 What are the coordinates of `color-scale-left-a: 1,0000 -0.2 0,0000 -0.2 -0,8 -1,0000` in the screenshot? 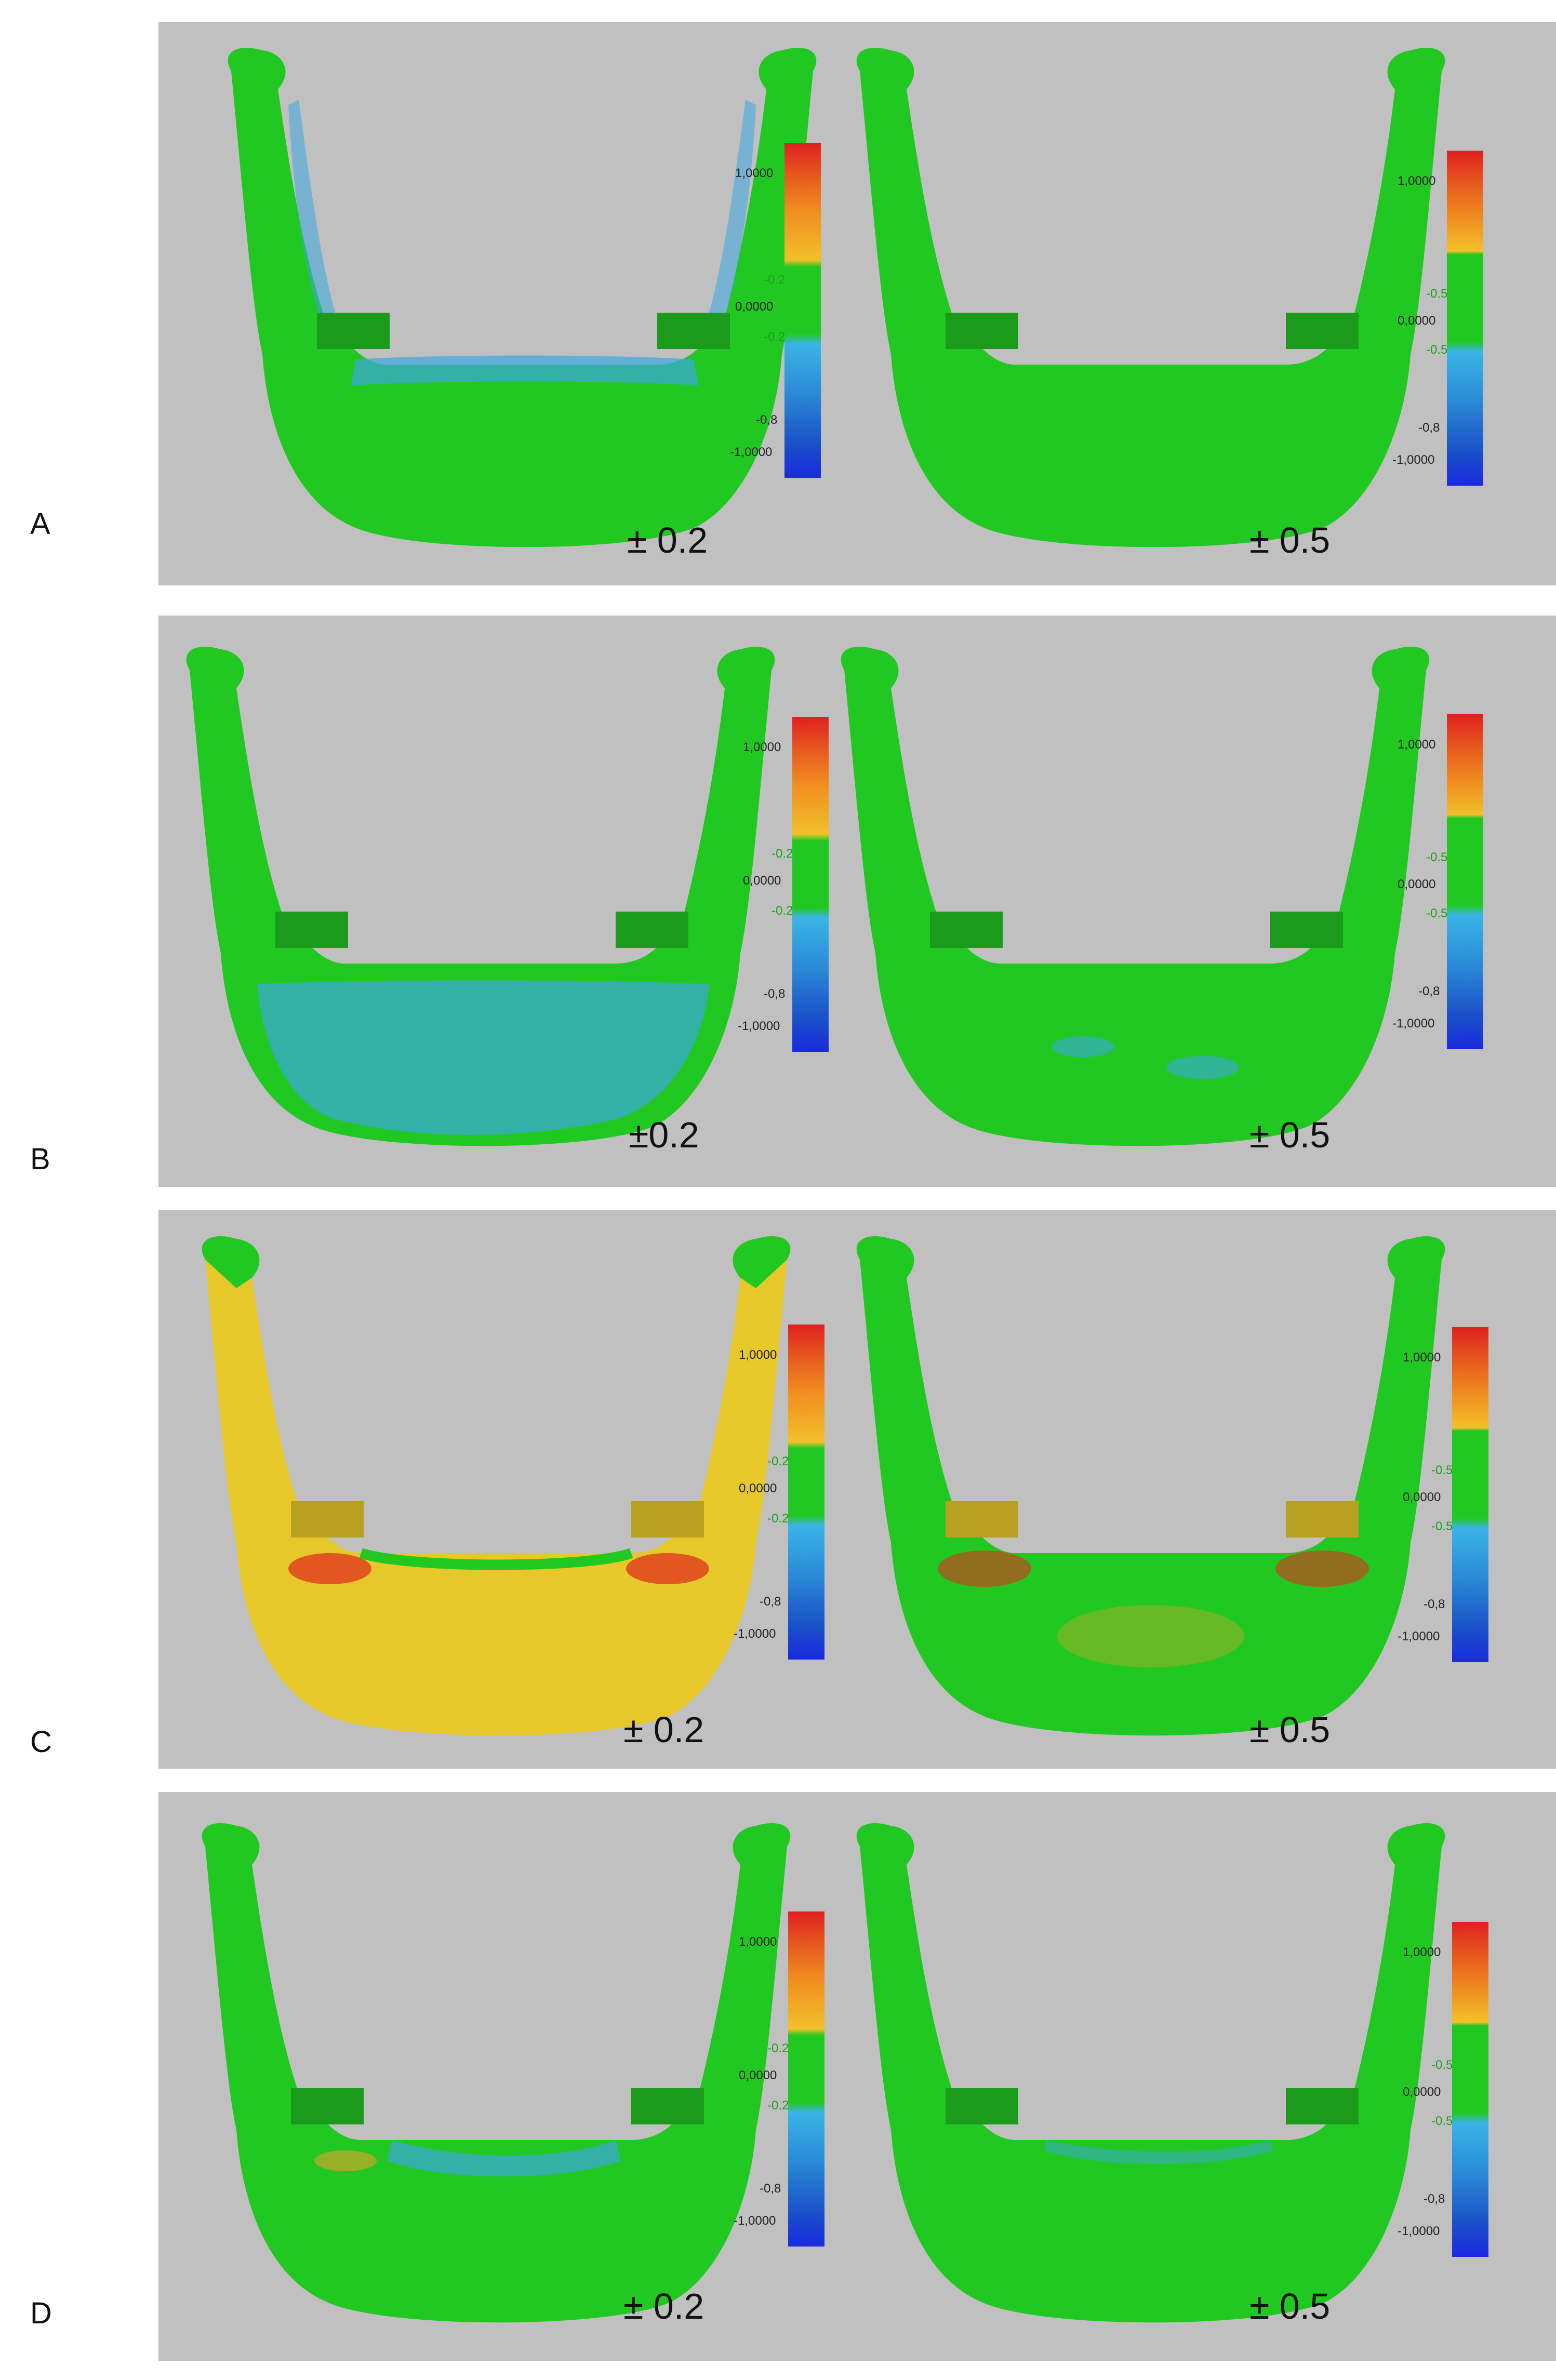 It's located at (780, 310).